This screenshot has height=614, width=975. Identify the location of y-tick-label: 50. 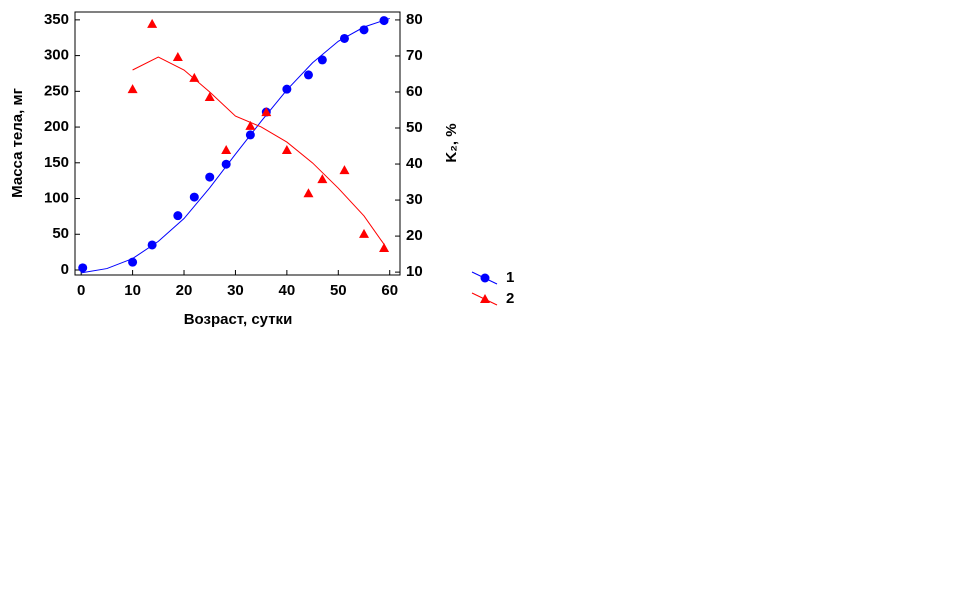
(60, 233).